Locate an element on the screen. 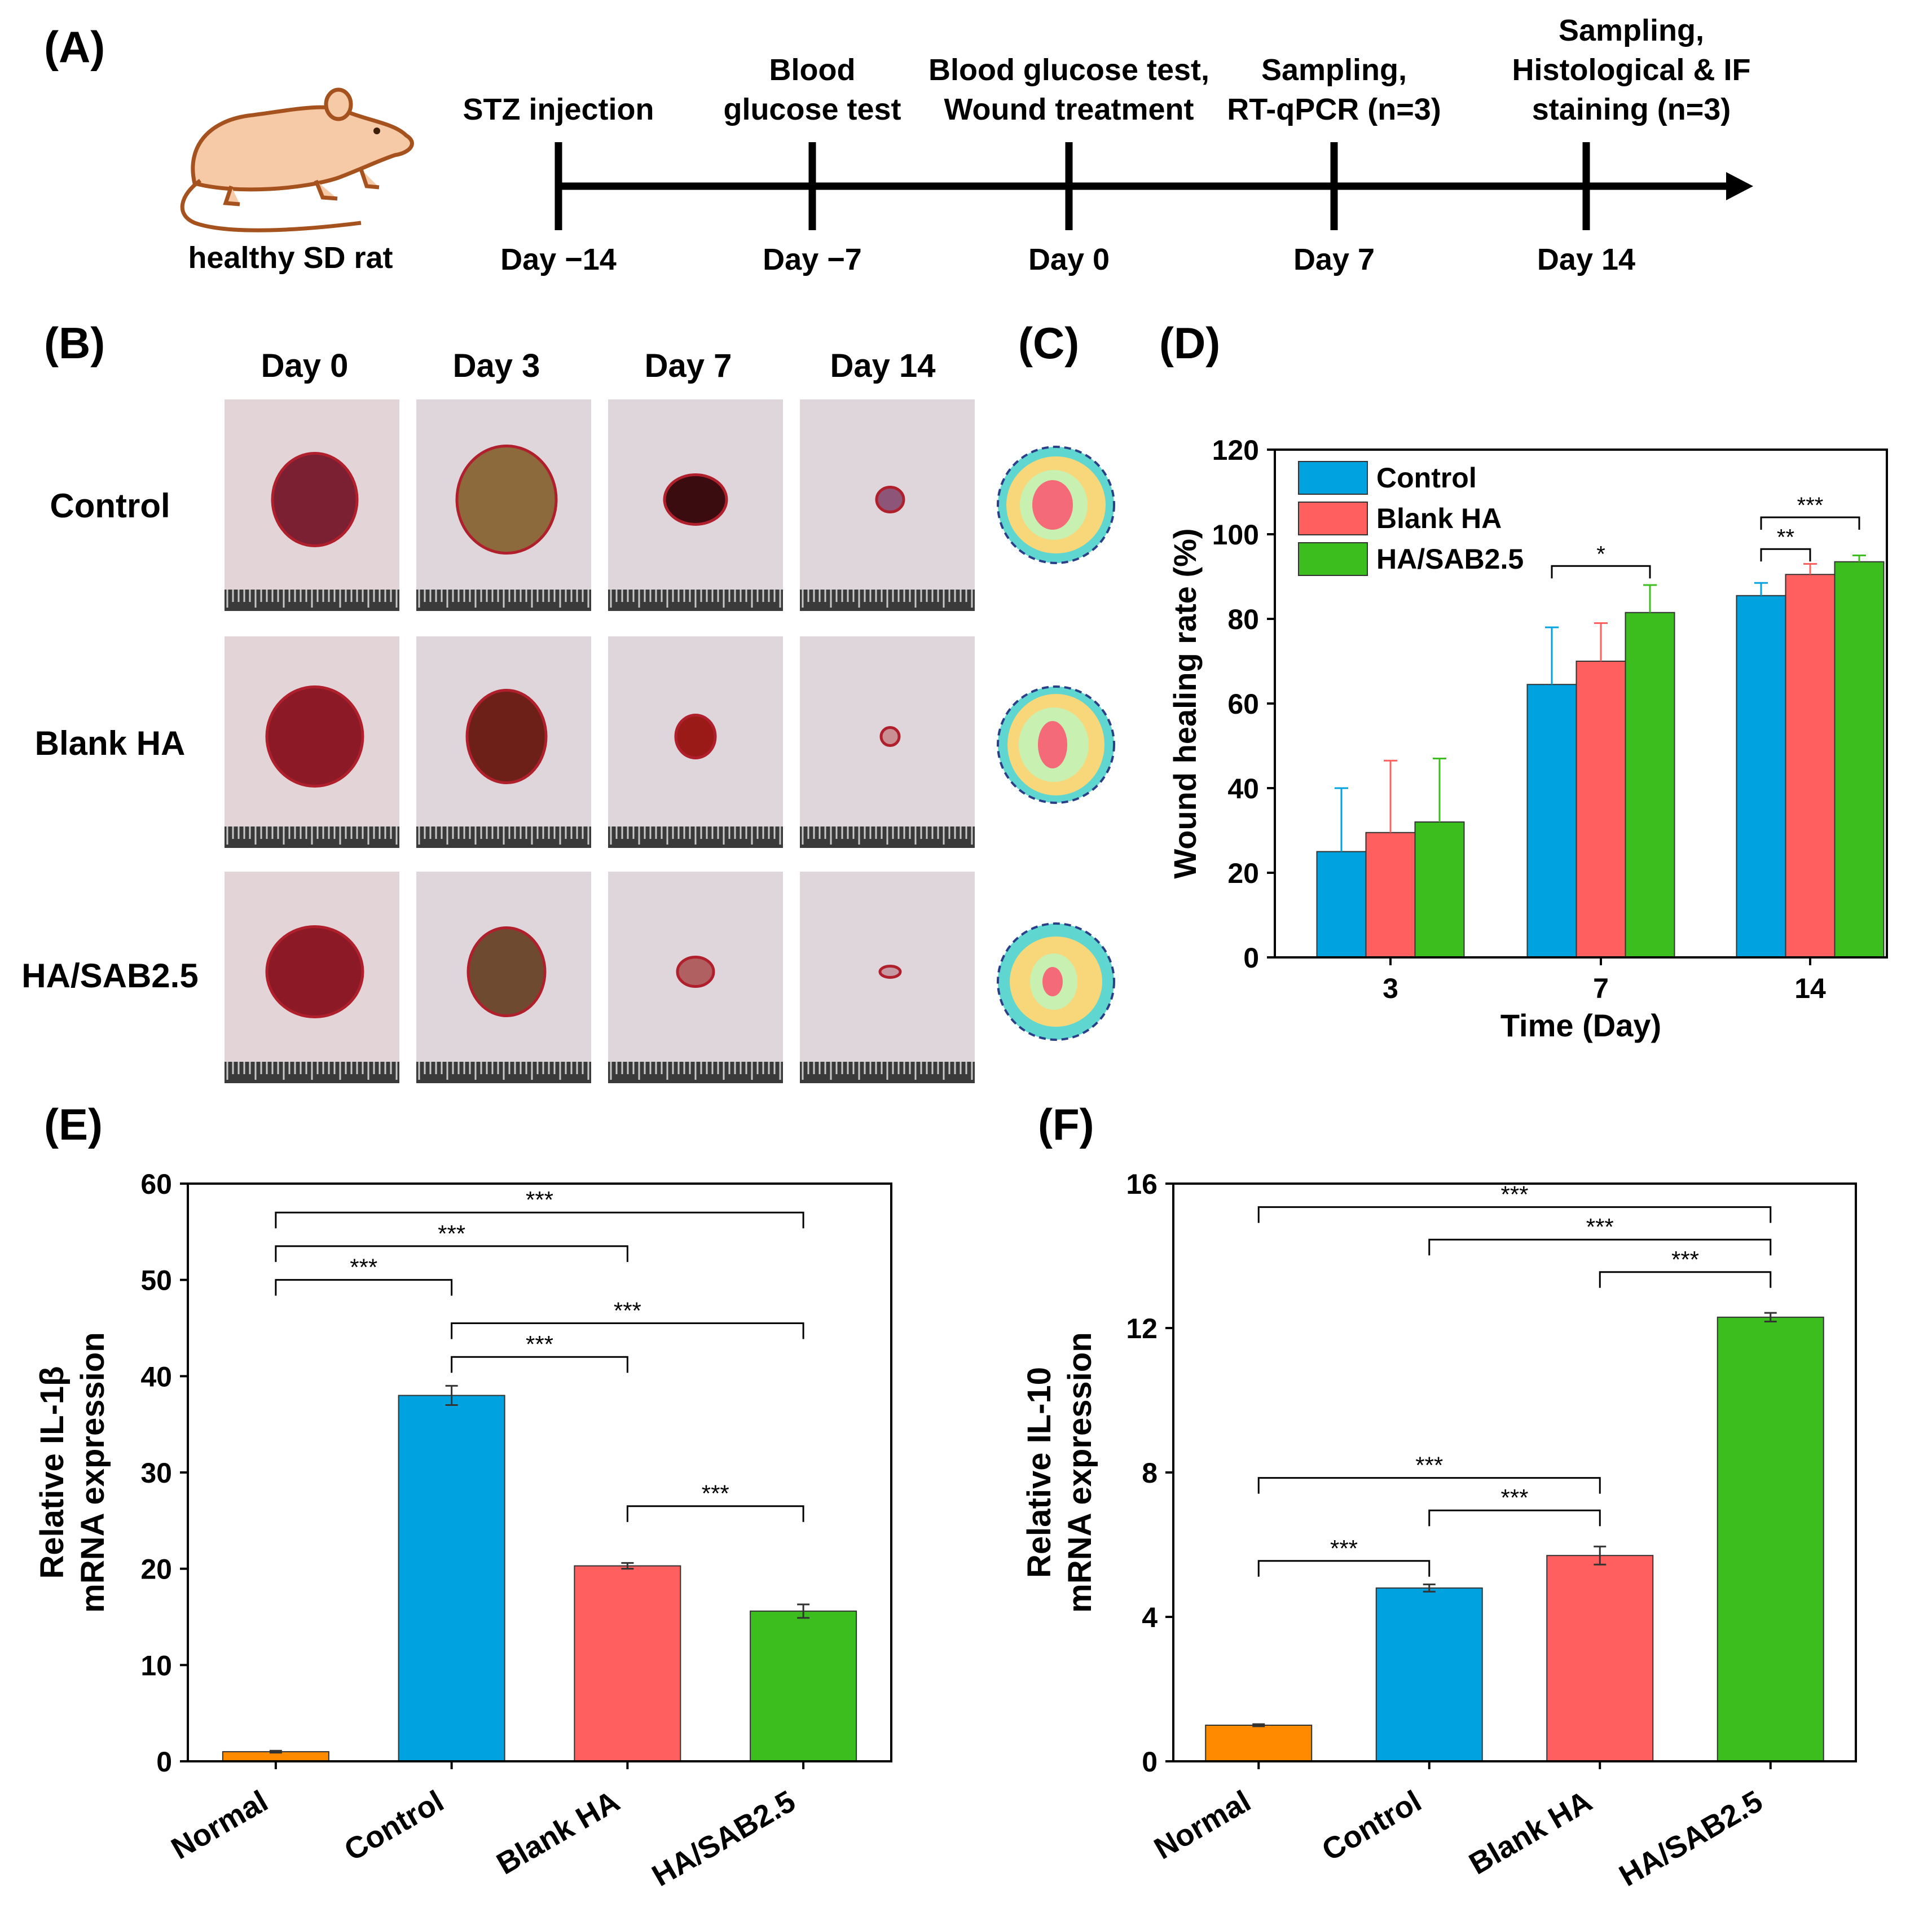  photo-column-header: Day 7 is located at coordinates (688, 366).